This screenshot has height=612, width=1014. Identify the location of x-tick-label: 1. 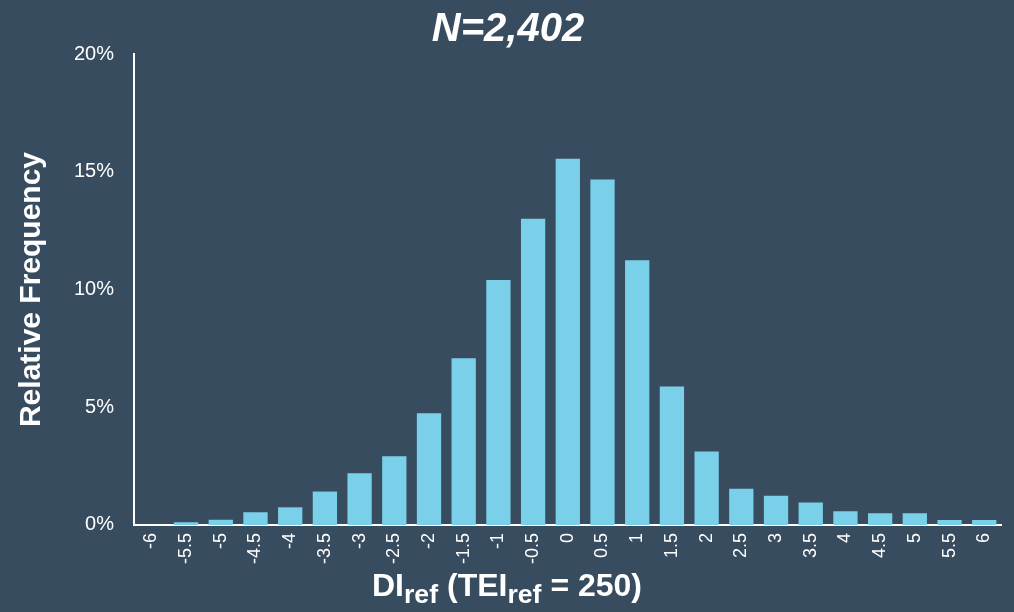
(636, 537).